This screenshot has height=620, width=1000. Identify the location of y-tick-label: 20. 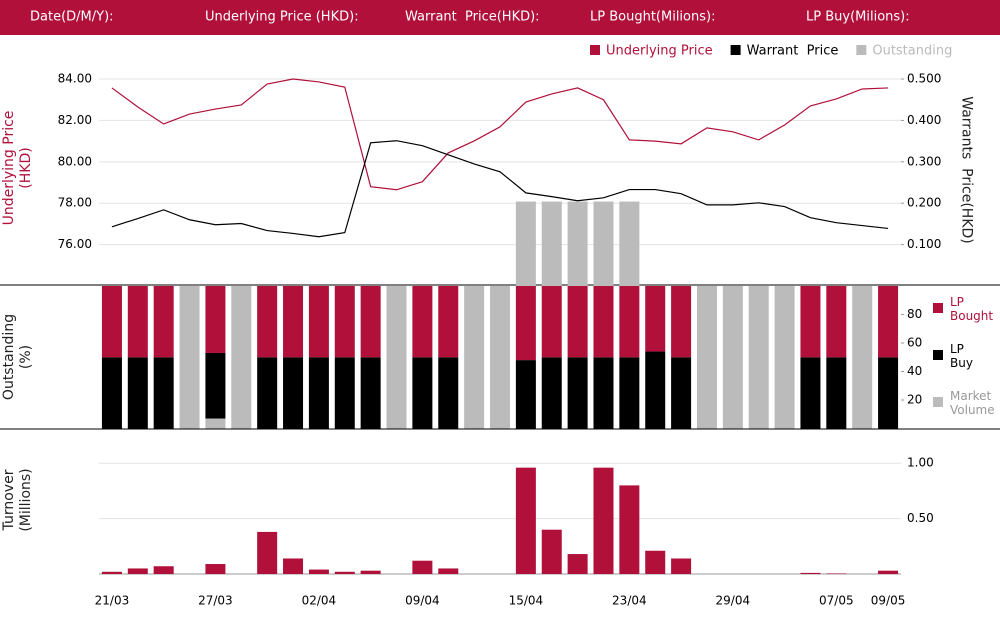
(914, 400).